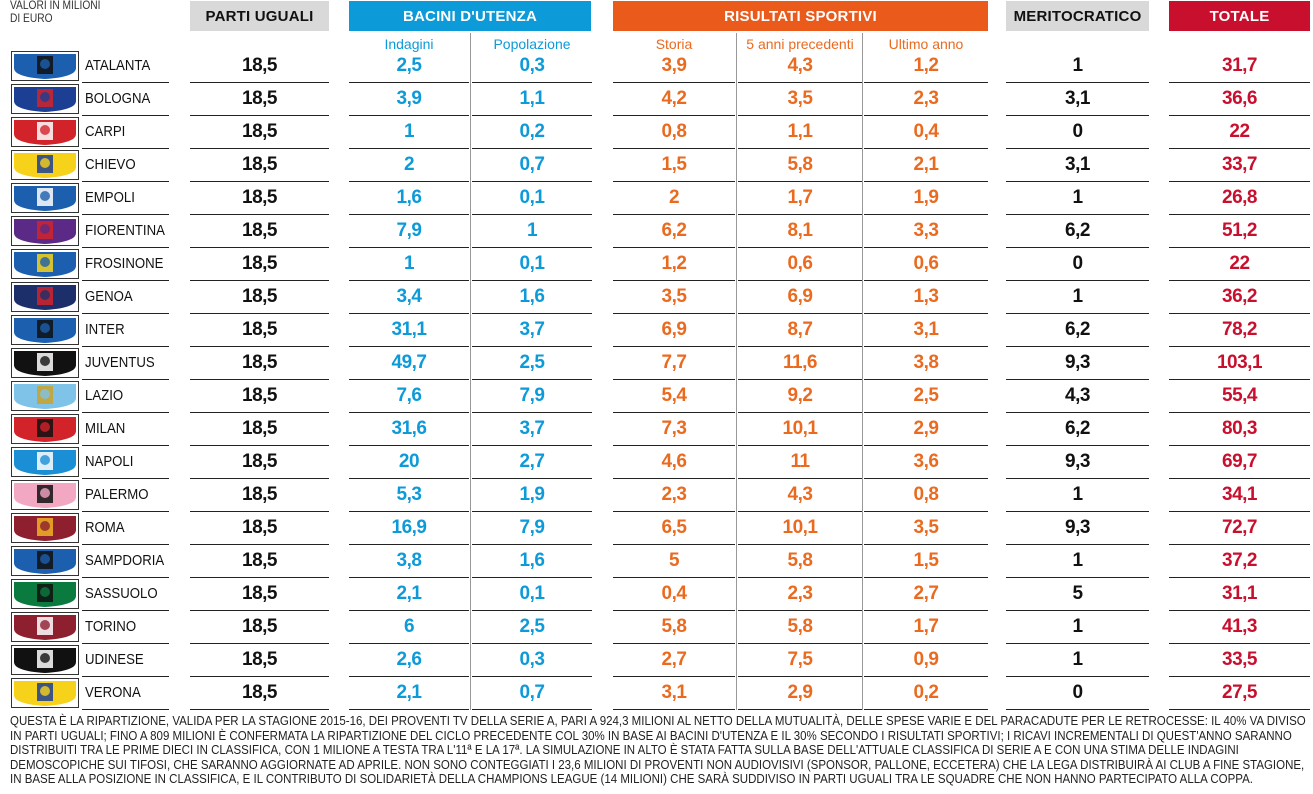 The width and height of the screenshot is (1313, 794). What do you see at coordinates (674, 395) in the screenshot?
I see `cell-storia: 5,4` at bounding box center [674, 395].